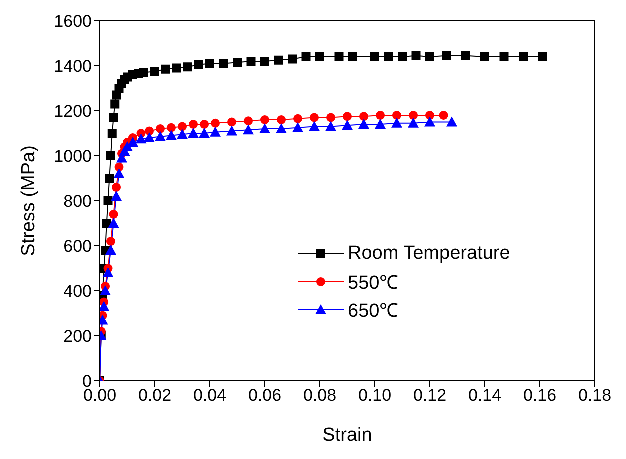 This screenshot has width=626, height=459. What do you see at coordinates (540, 396) in the screenshot?
I see `x-tick-label: 0.16` at bounding box center [540, 396].